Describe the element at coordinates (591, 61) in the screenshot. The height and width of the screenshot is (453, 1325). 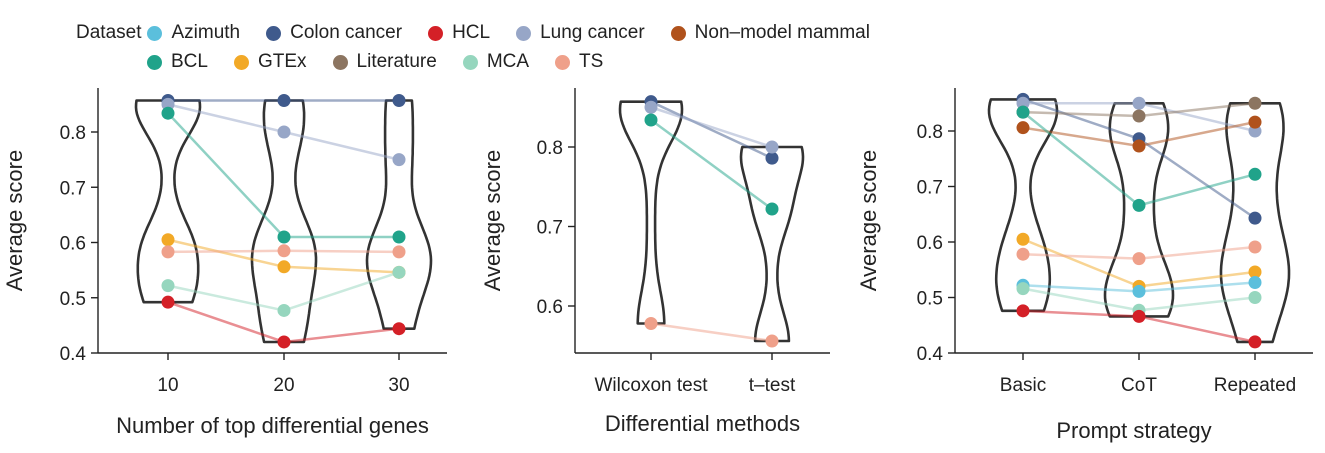
I see `legend-label: TS` at that location.